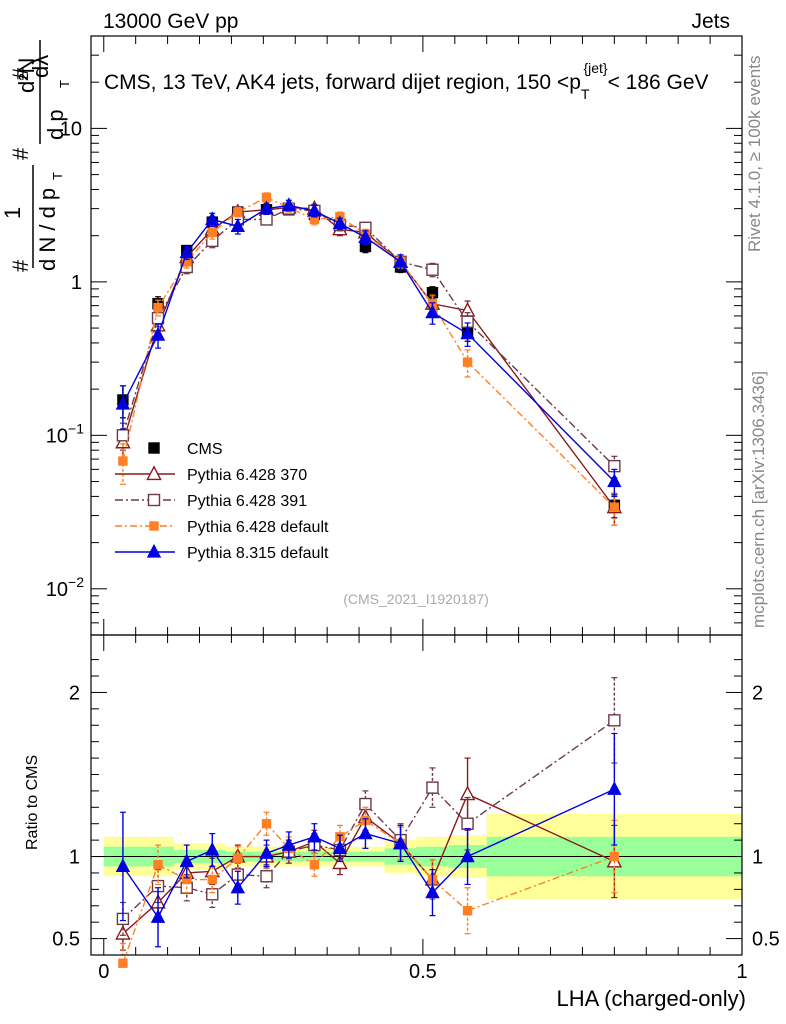 This screenshot has height=1024, width=786. What do you see at coordinates (170, 21) in the screenshot?
I see `header-left-label: 13000 GeV pp` at bounding box center [170, 21].